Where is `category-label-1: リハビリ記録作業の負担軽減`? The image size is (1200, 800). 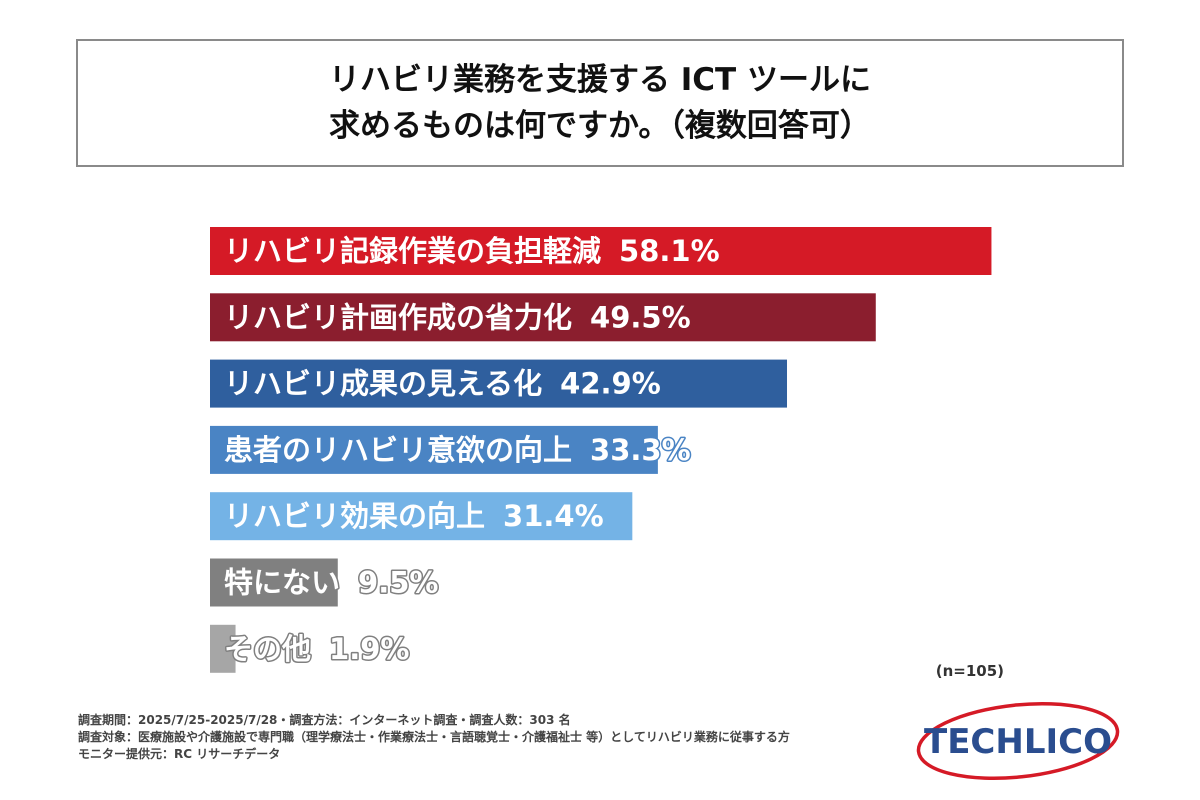
category-label-1: リハビリ記録作業の負担軽減 is located at coordinates (412, 251).